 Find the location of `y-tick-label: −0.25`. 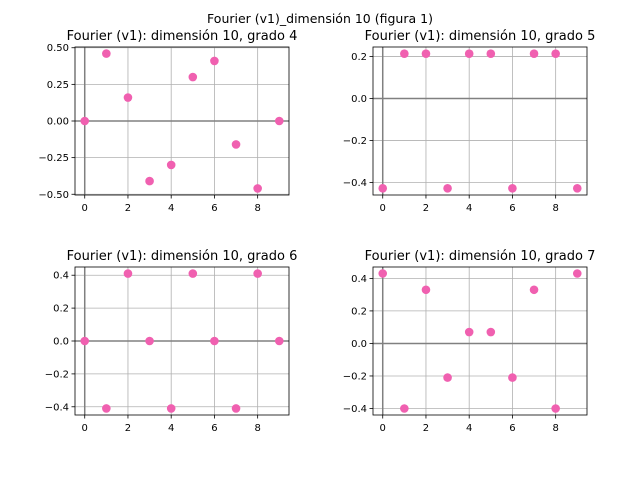

y-tick-label: −0.25 is located at coordinates (53, 158).